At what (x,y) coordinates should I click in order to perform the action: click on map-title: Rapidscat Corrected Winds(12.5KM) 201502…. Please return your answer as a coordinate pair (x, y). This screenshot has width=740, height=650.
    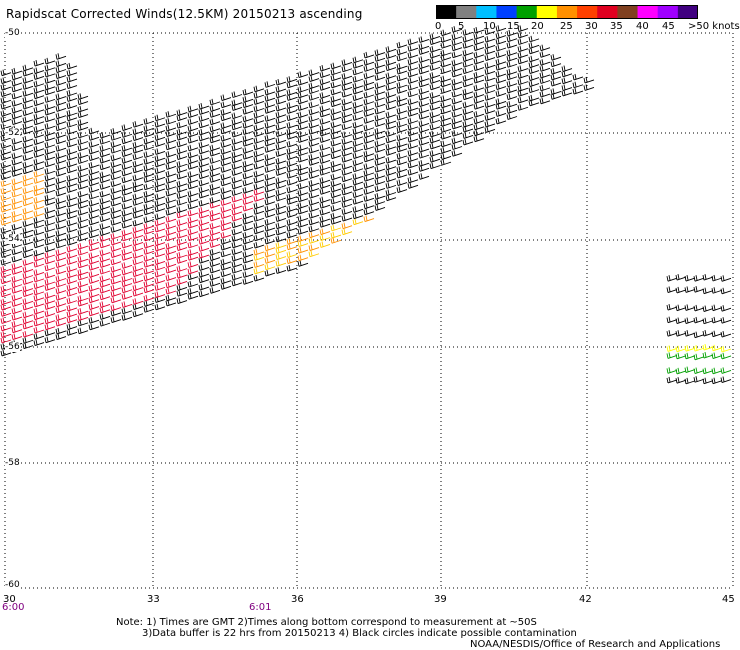
    Looking at the image, I should click on (184, 14).